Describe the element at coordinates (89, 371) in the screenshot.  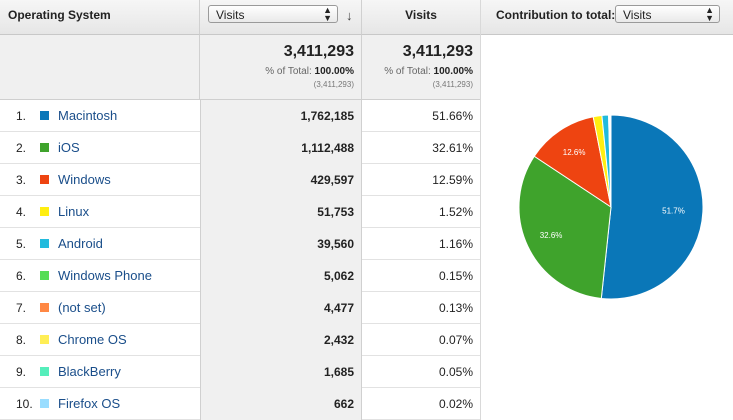
I see `os-link: BlackBerry` at that location.